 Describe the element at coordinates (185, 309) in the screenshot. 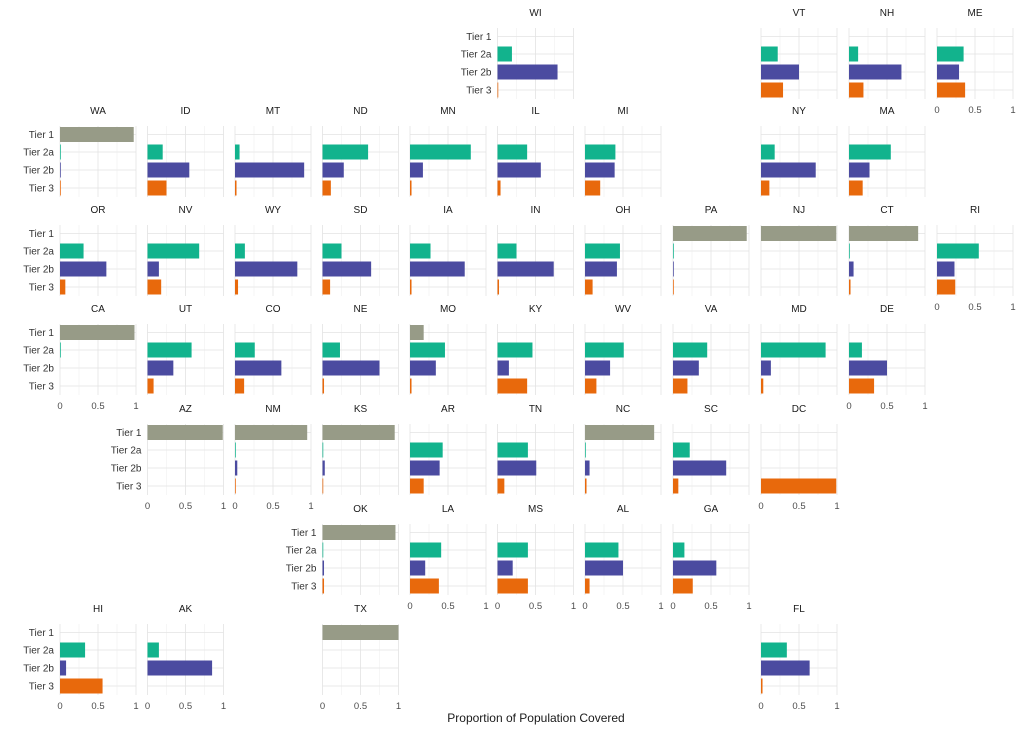

I see `facet-title: UT` at that location.